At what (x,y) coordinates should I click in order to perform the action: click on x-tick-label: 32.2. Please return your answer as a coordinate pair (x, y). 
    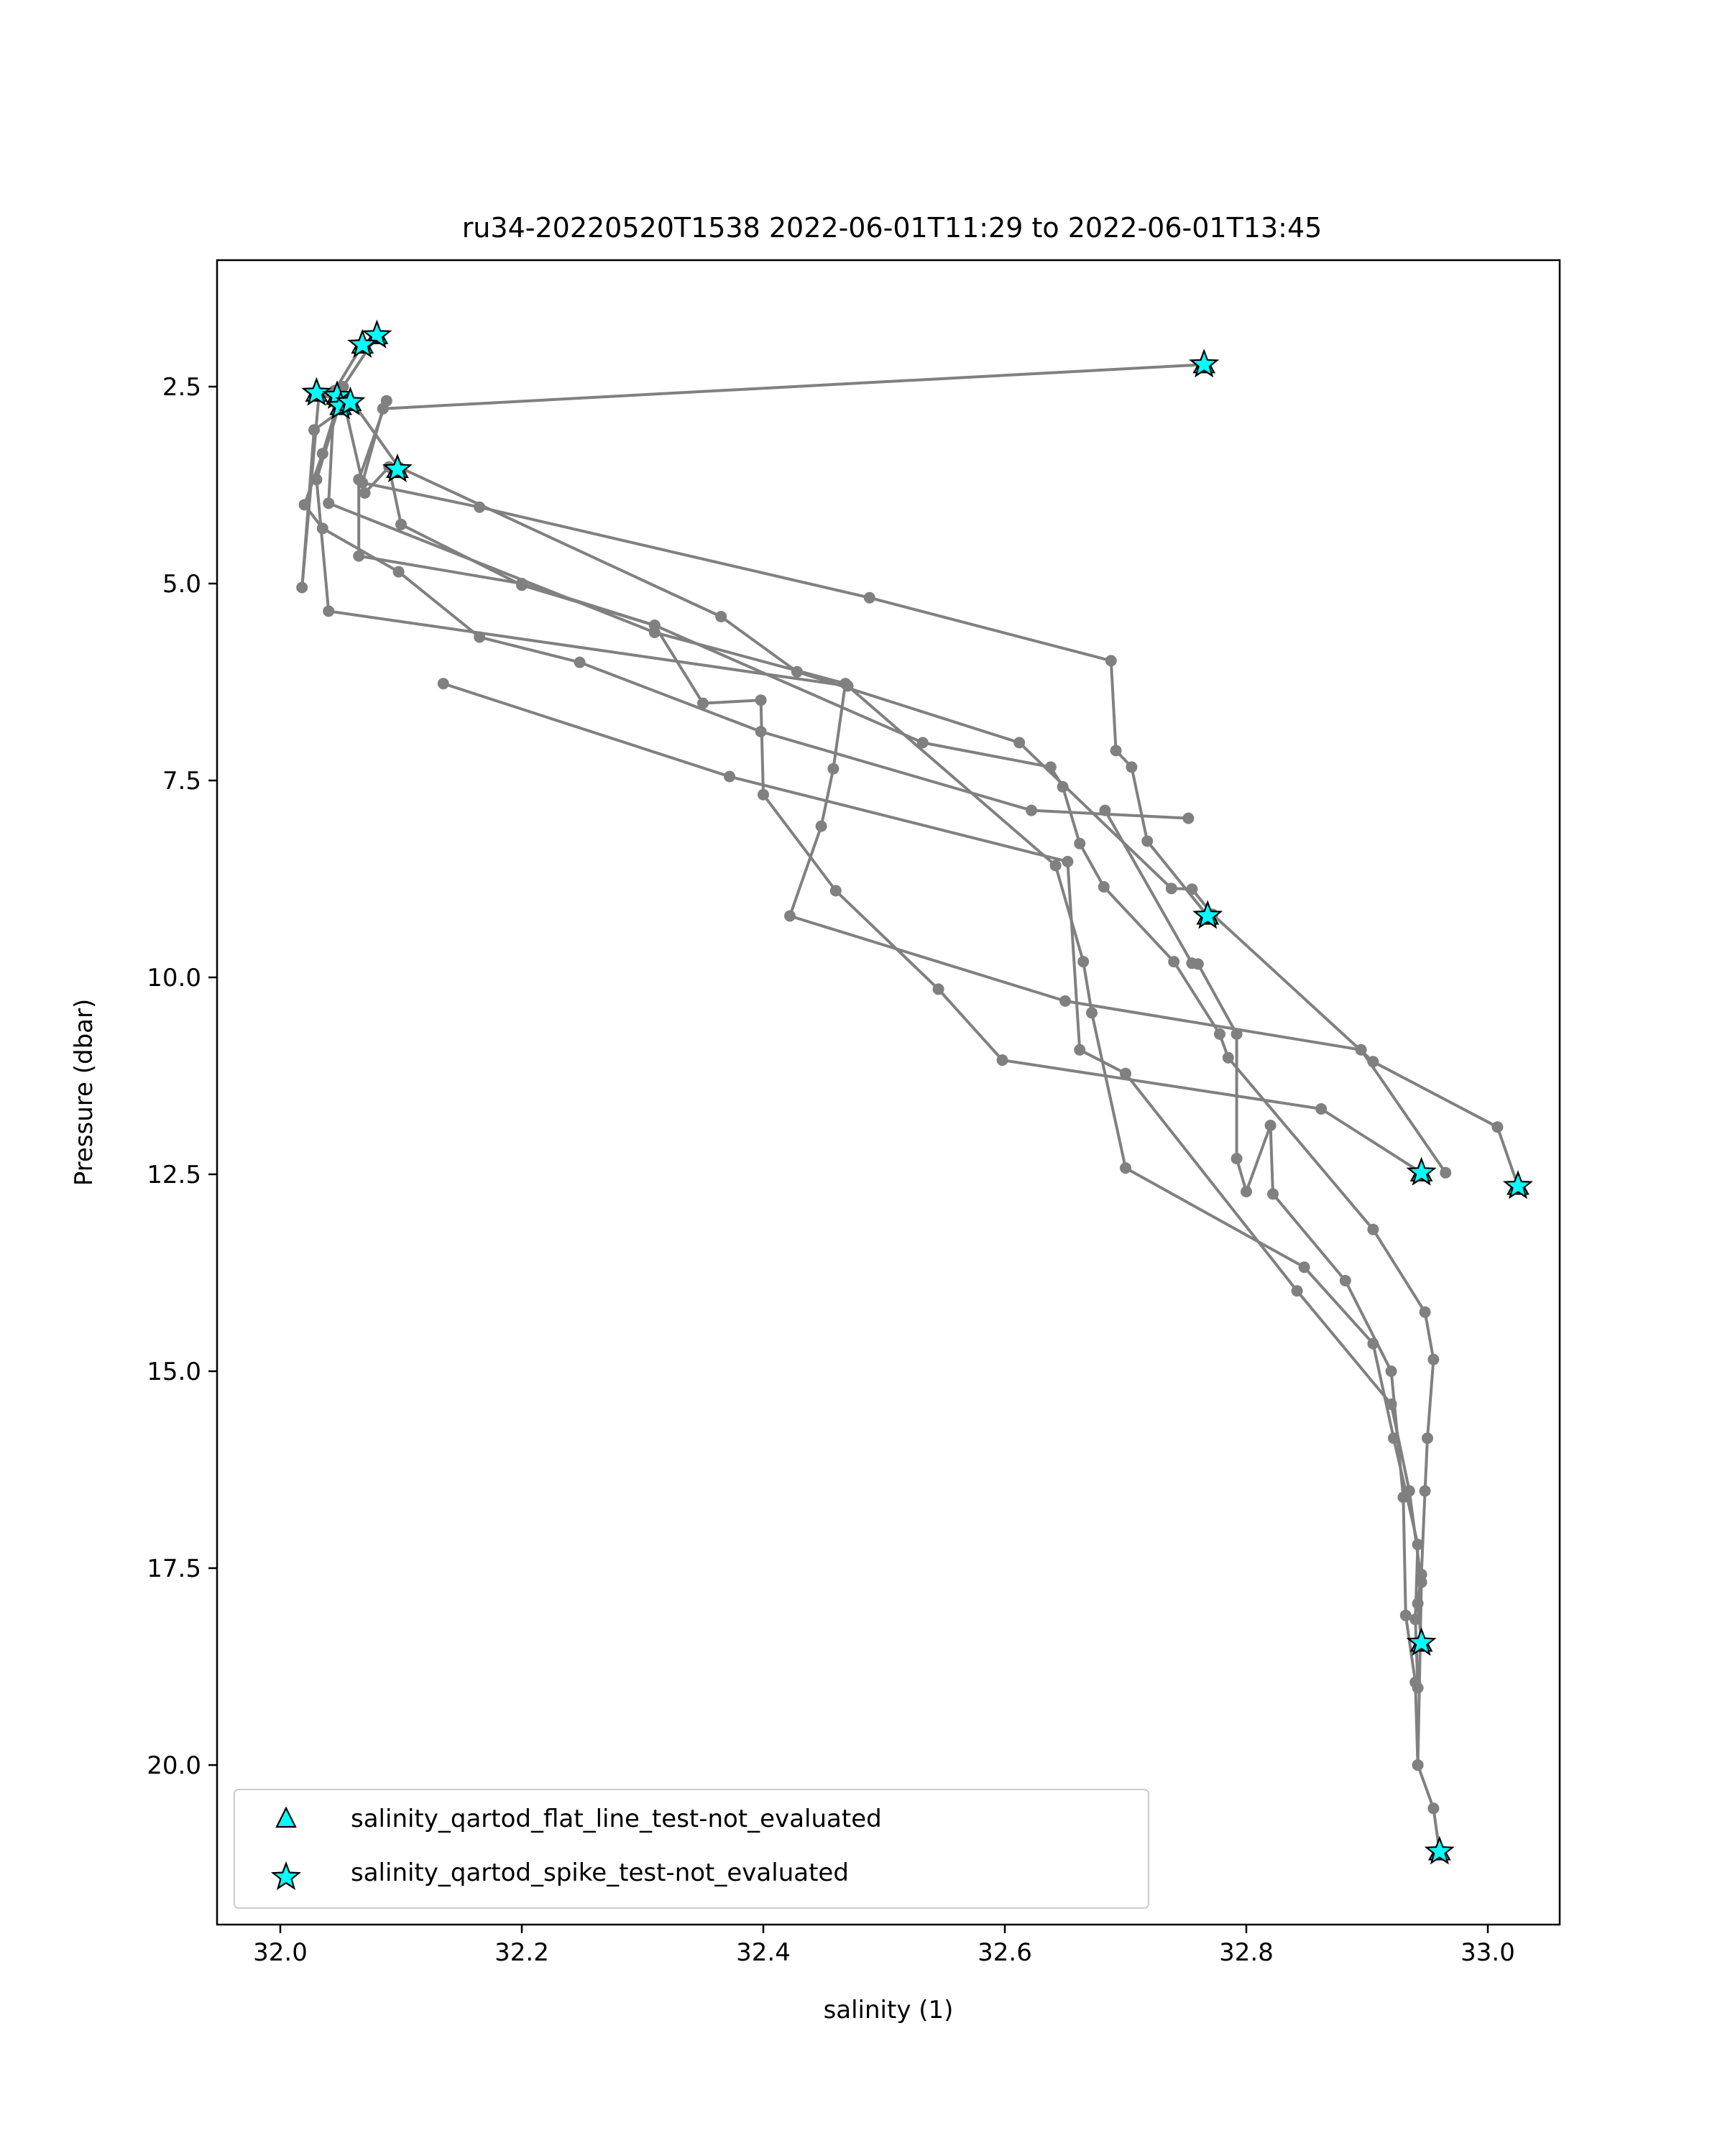
    Looking at the image, I should click on (521, 1952).